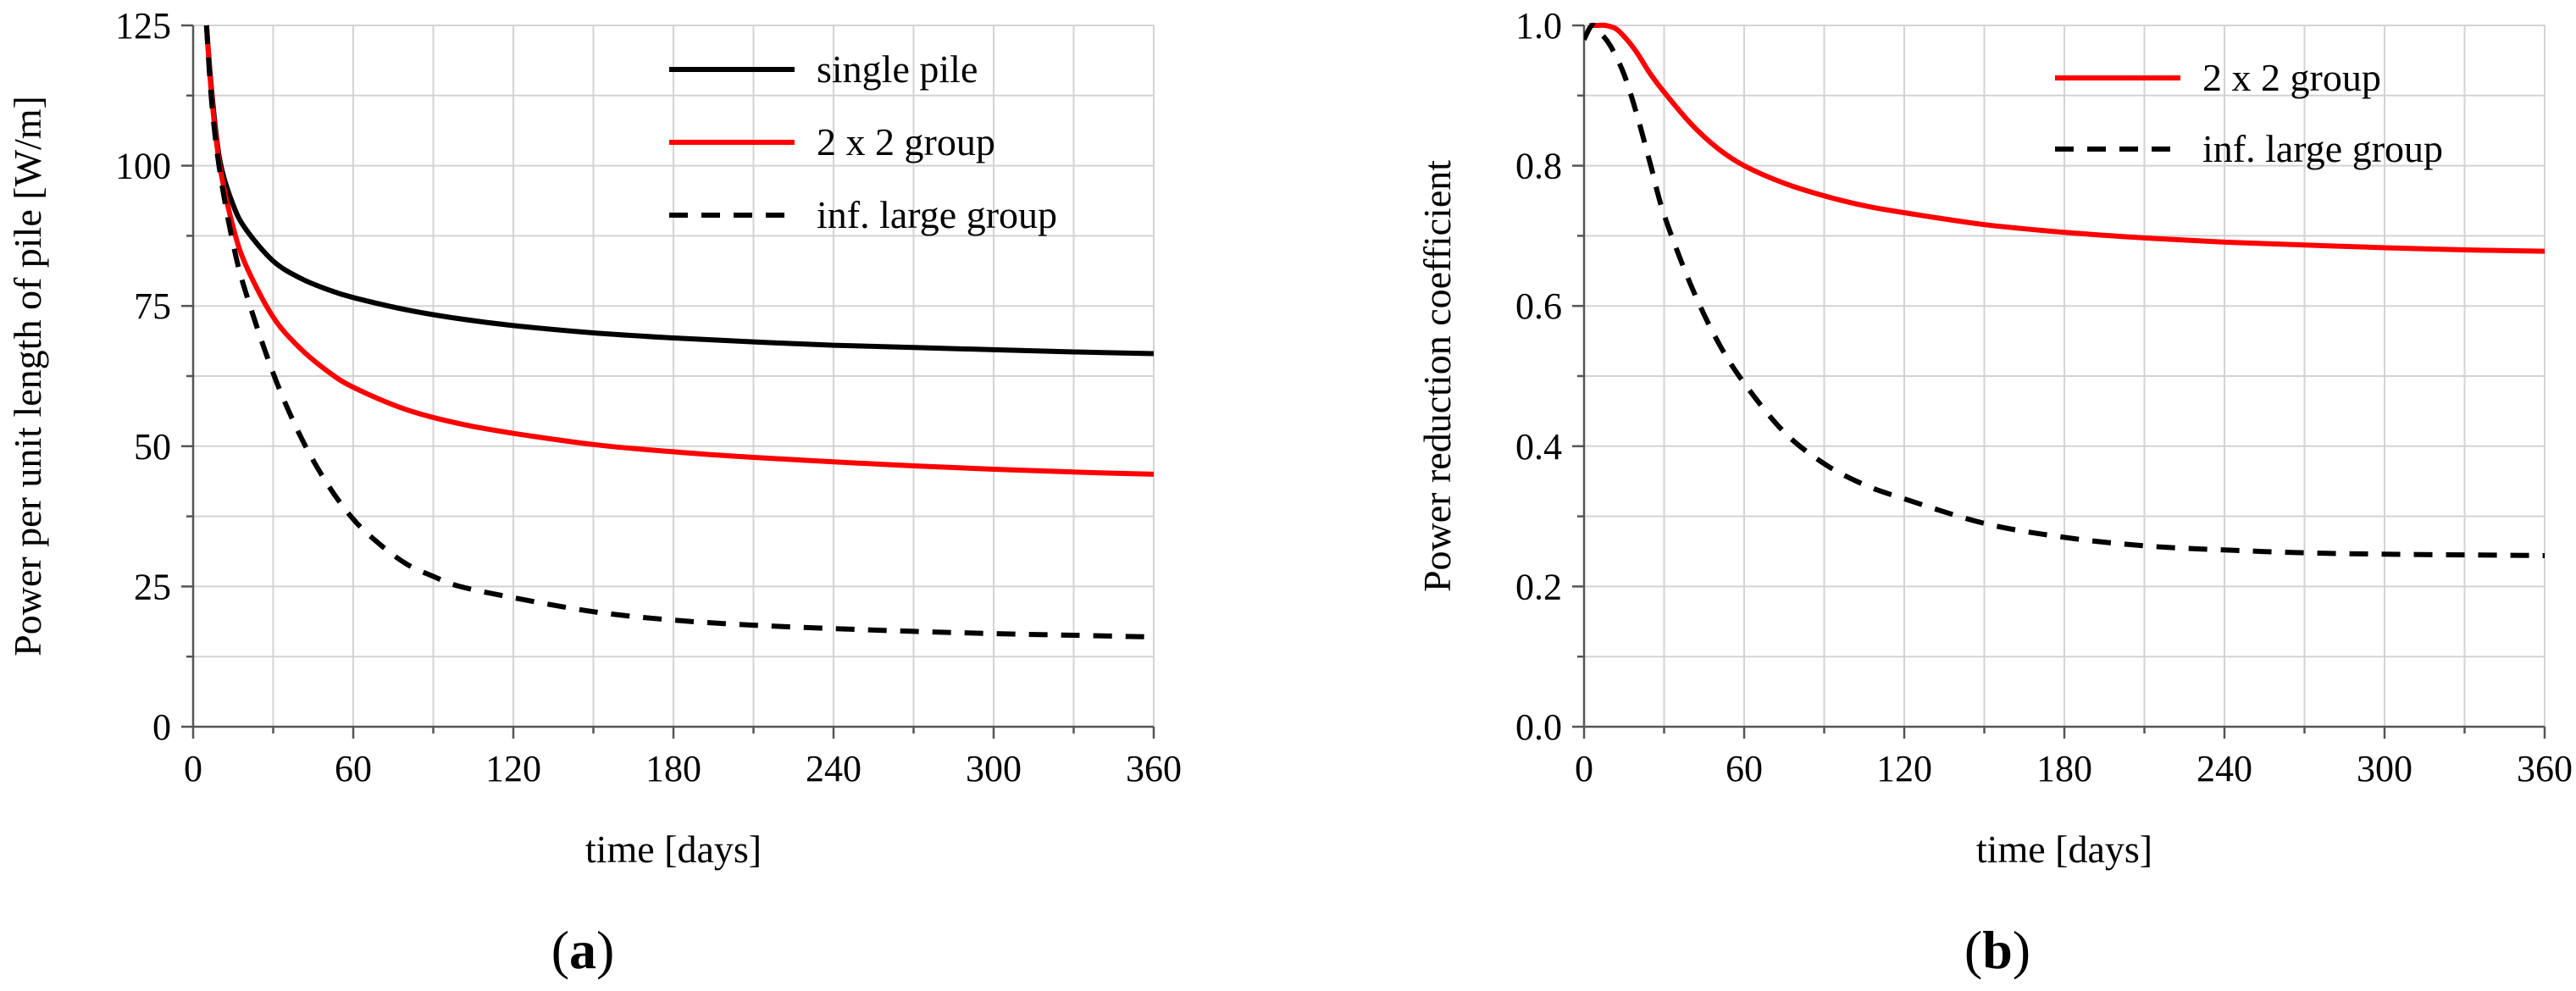  Describe the element at coordinates (1538, 447) in the screenshot. I see `y-tick-label: 0.4` at that location.